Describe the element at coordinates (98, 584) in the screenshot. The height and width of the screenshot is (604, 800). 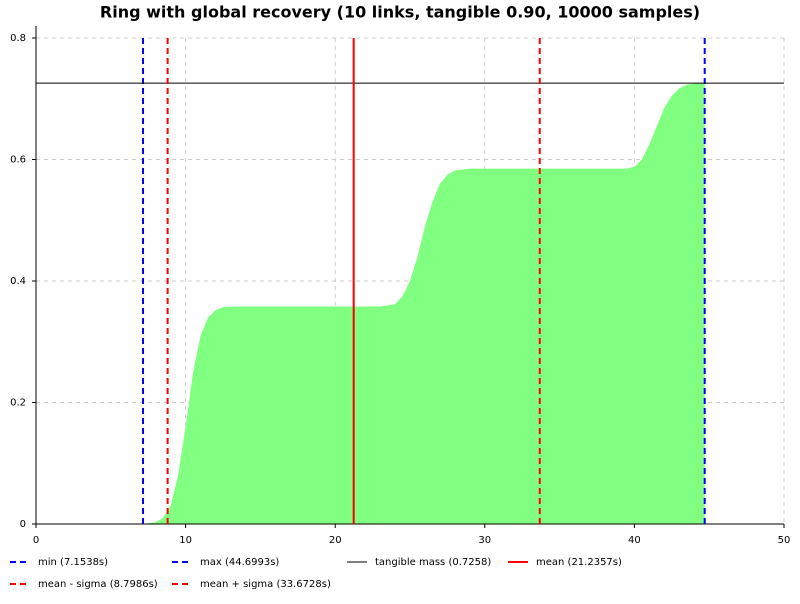
I see `legend-label: mean - sigma (8.7986s)` at that location.